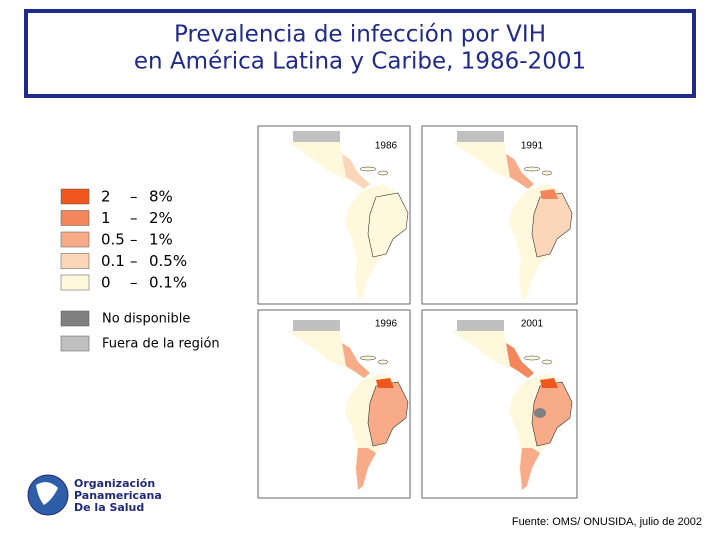 This screenshot has width=720, height=540. Describe the element at coordinates (118, 495) in the screenshot. I see `logo-text: Panamericana` at that location.